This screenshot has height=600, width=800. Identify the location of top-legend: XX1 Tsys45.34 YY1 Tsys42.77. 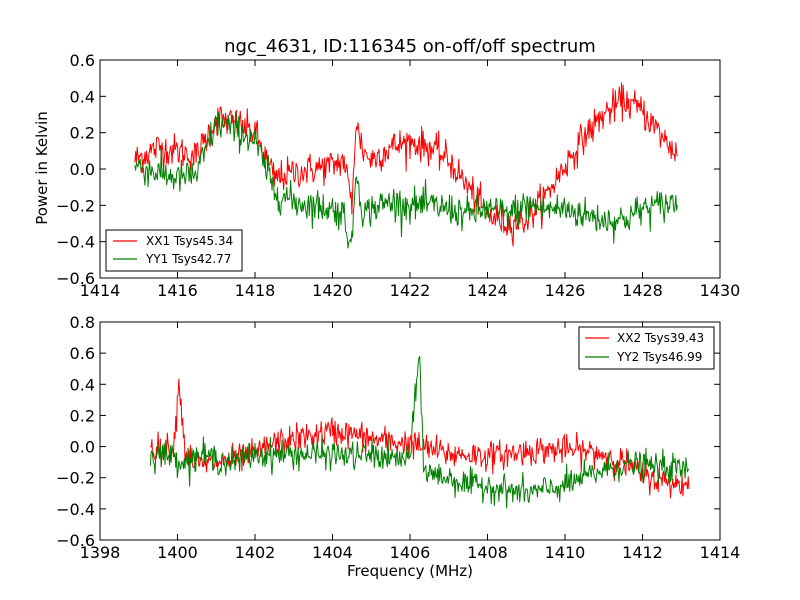
(174, 250).